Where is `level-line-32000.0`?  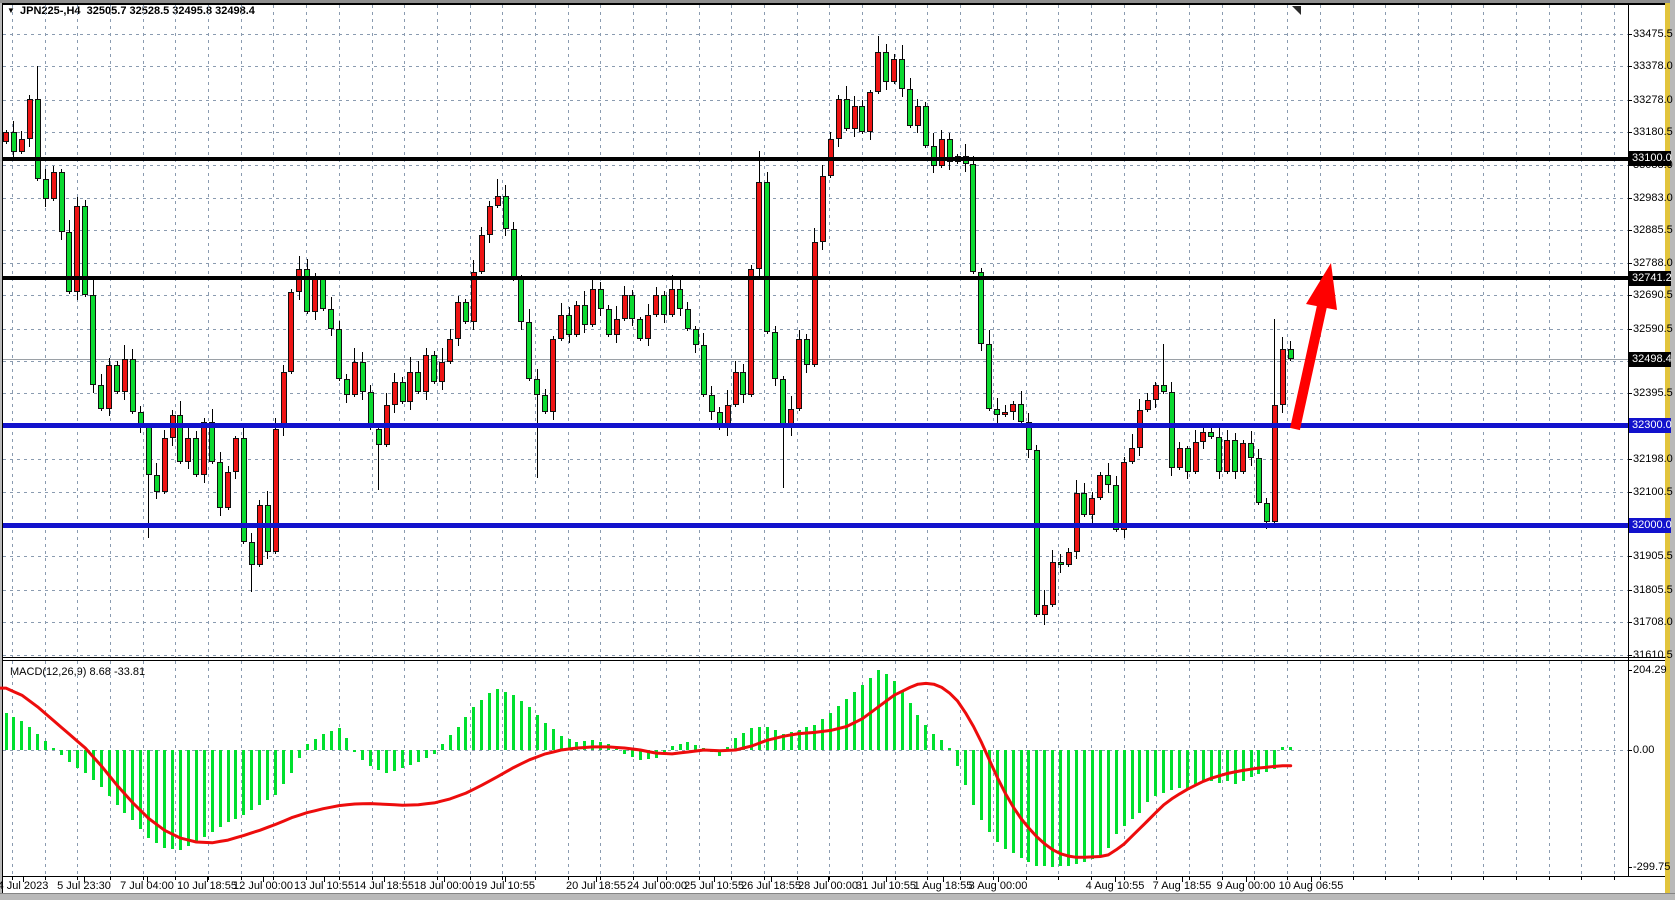
level-line-32000.0 is located at coordinates (815, 525).